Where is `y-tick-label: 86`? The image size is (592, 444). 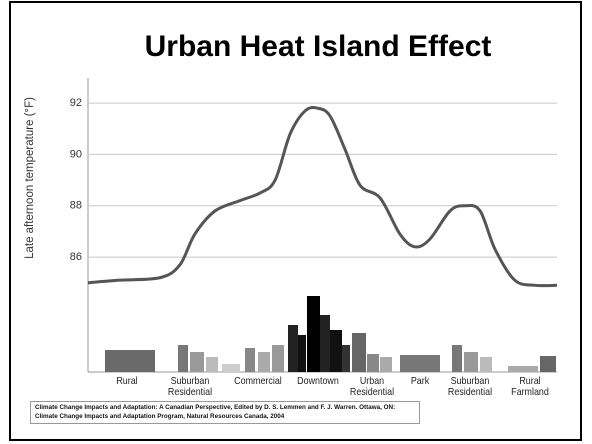
y-tick-label: 86 is located at coordinates (76, 257).